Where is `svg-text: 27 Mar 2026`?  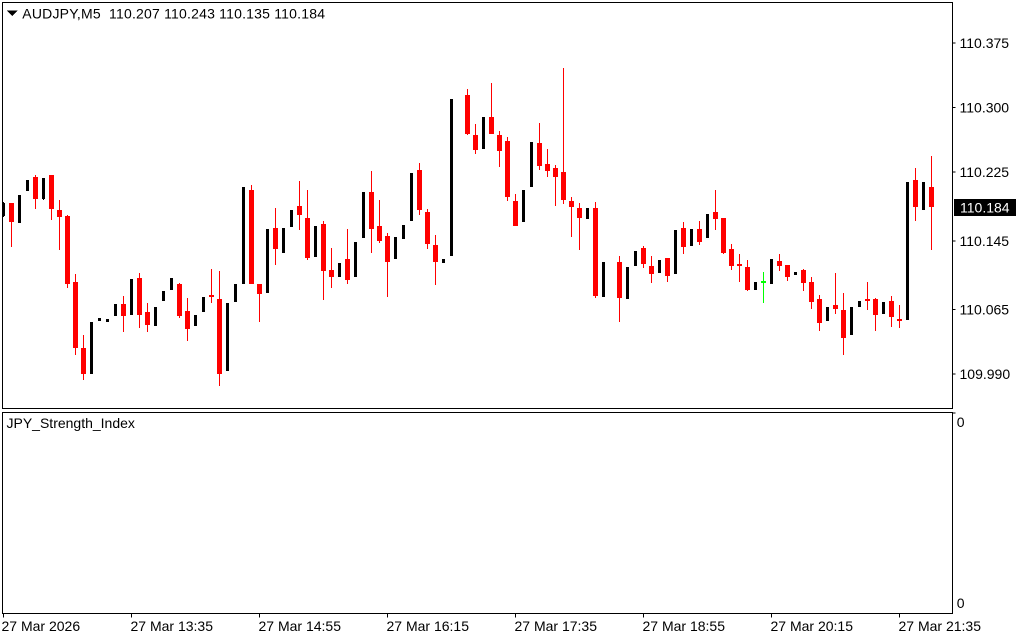
svg-text: 27 Mar 2026 is located at coordinates (41, 626).